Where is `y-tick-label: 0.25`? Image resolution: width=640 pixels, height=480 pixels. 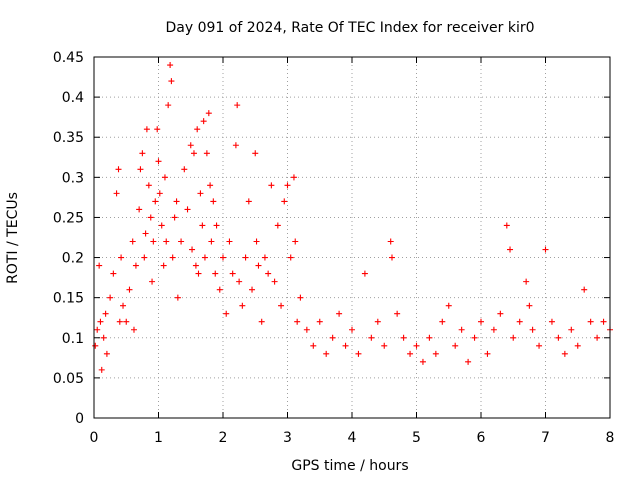 y-tick-label: 0.25 is located at coordinates (68, 218).